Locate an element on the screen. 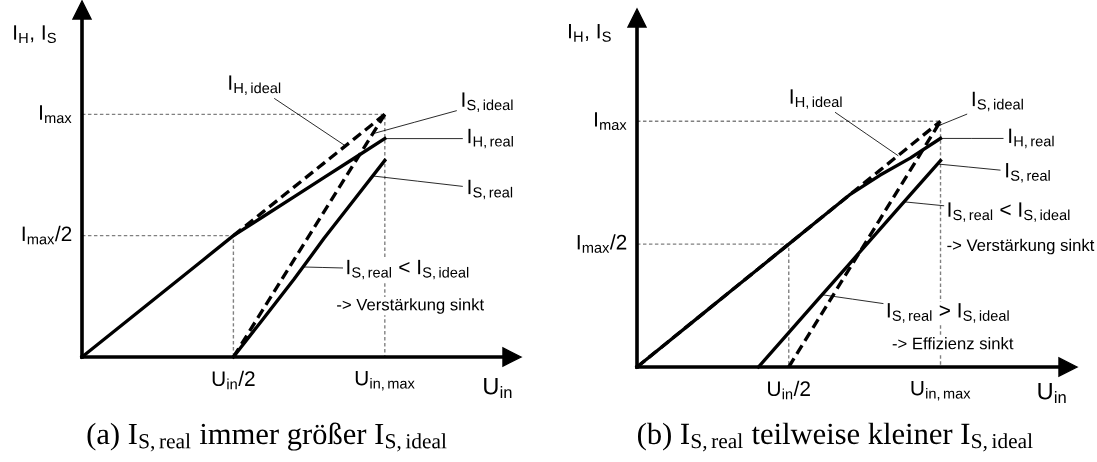  text: I$_{S,ideal}$ is located at coordinates (487, 102).